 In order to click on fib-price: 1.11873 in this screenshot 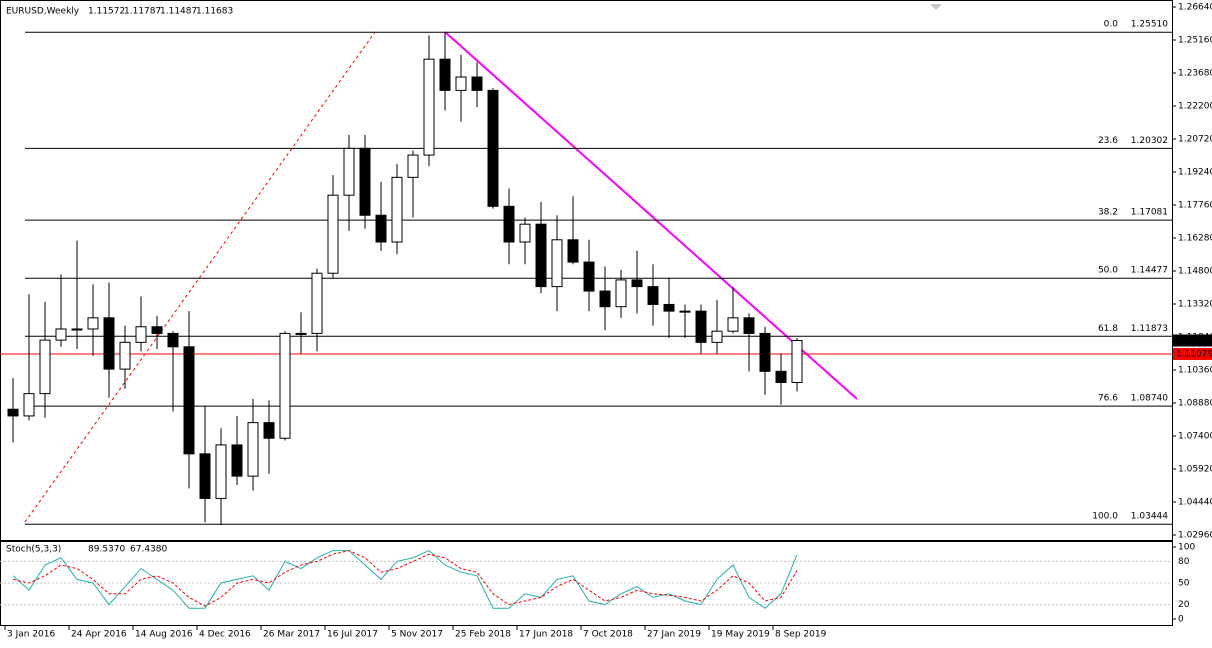, I will do `click(1149, 329)`.